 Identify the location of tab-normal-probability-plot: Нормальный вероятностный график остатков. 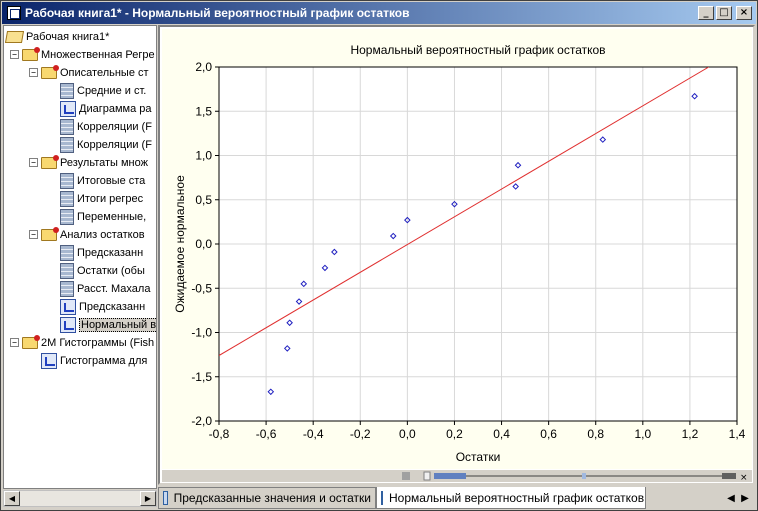
(511, 498).